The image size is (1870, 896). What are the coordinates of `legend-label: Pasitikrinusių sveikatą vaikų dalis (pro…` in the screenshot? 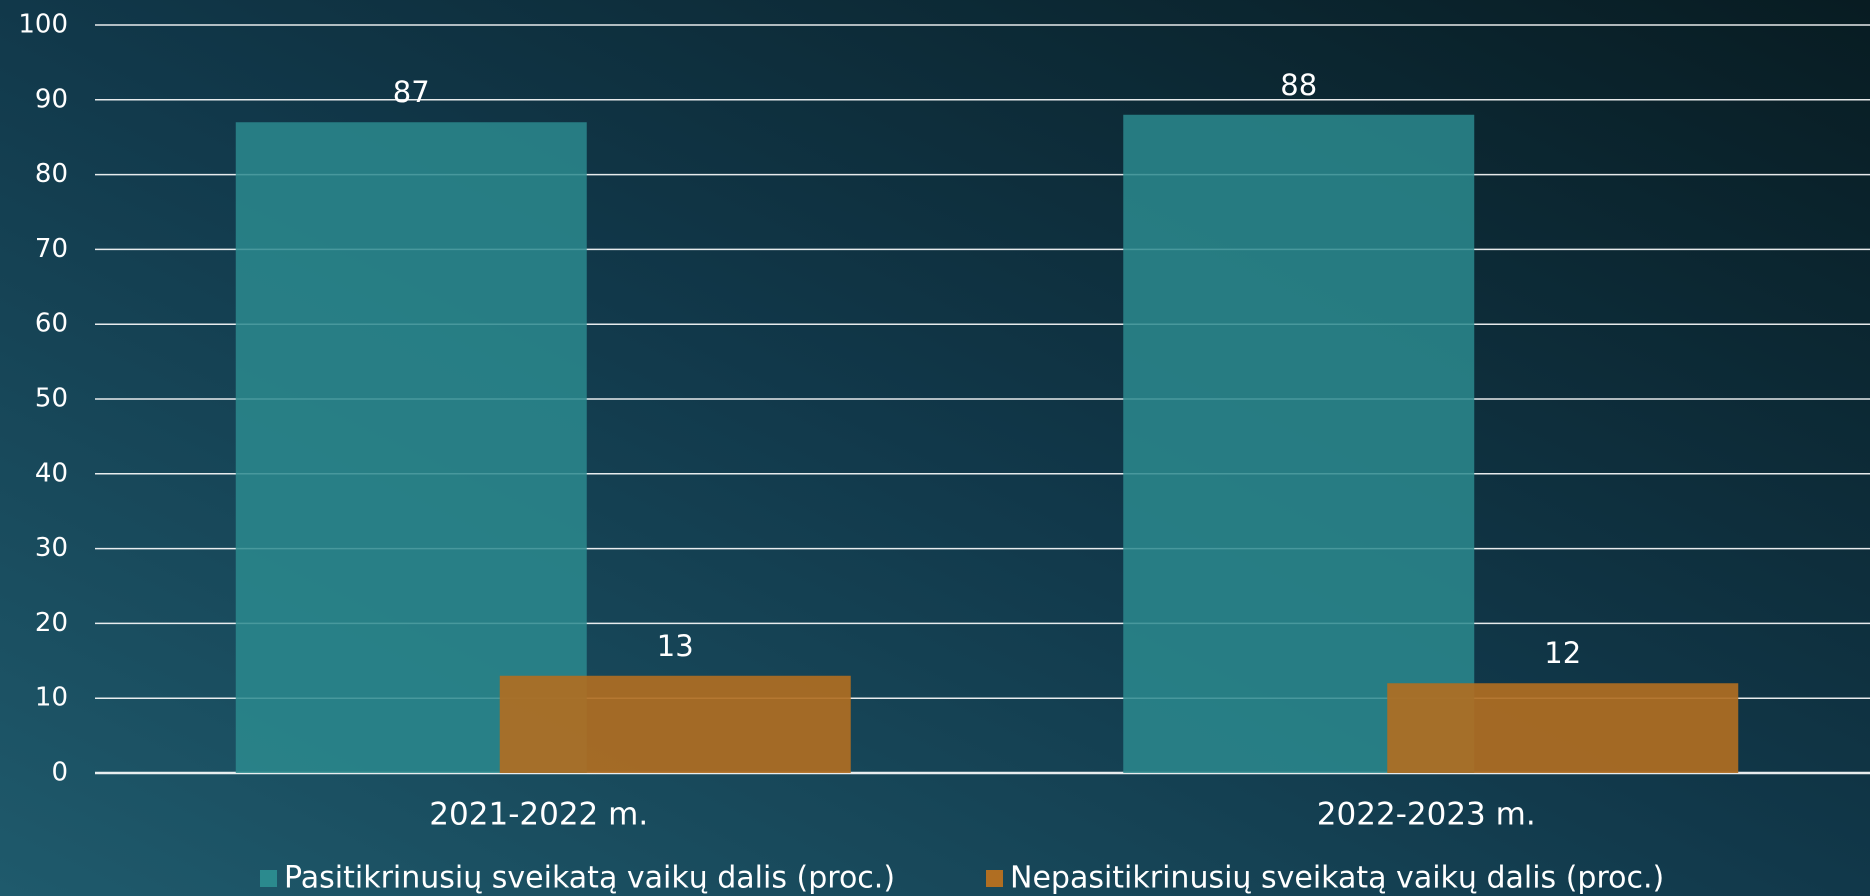 It's located at (589, 878).